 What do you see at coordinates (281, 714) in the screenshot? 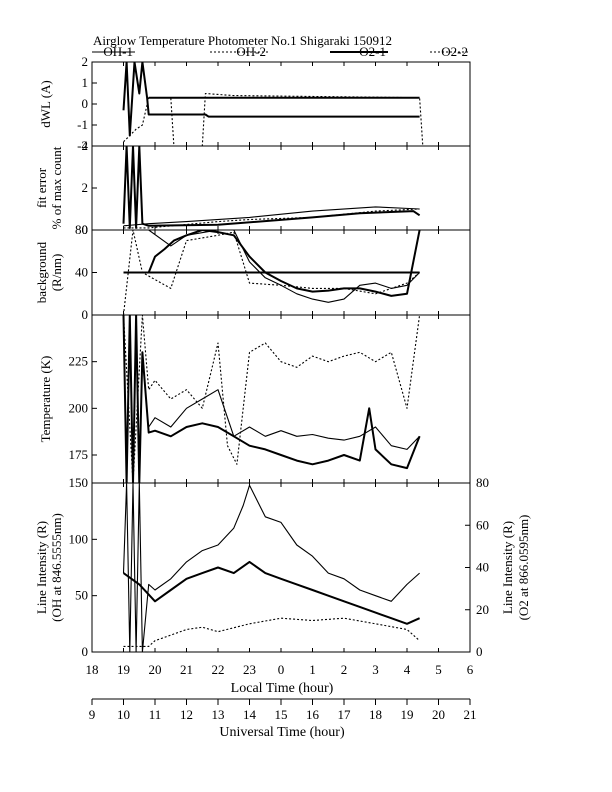
I see `ut-tick-label: 15` at bounding box center [281, 714].